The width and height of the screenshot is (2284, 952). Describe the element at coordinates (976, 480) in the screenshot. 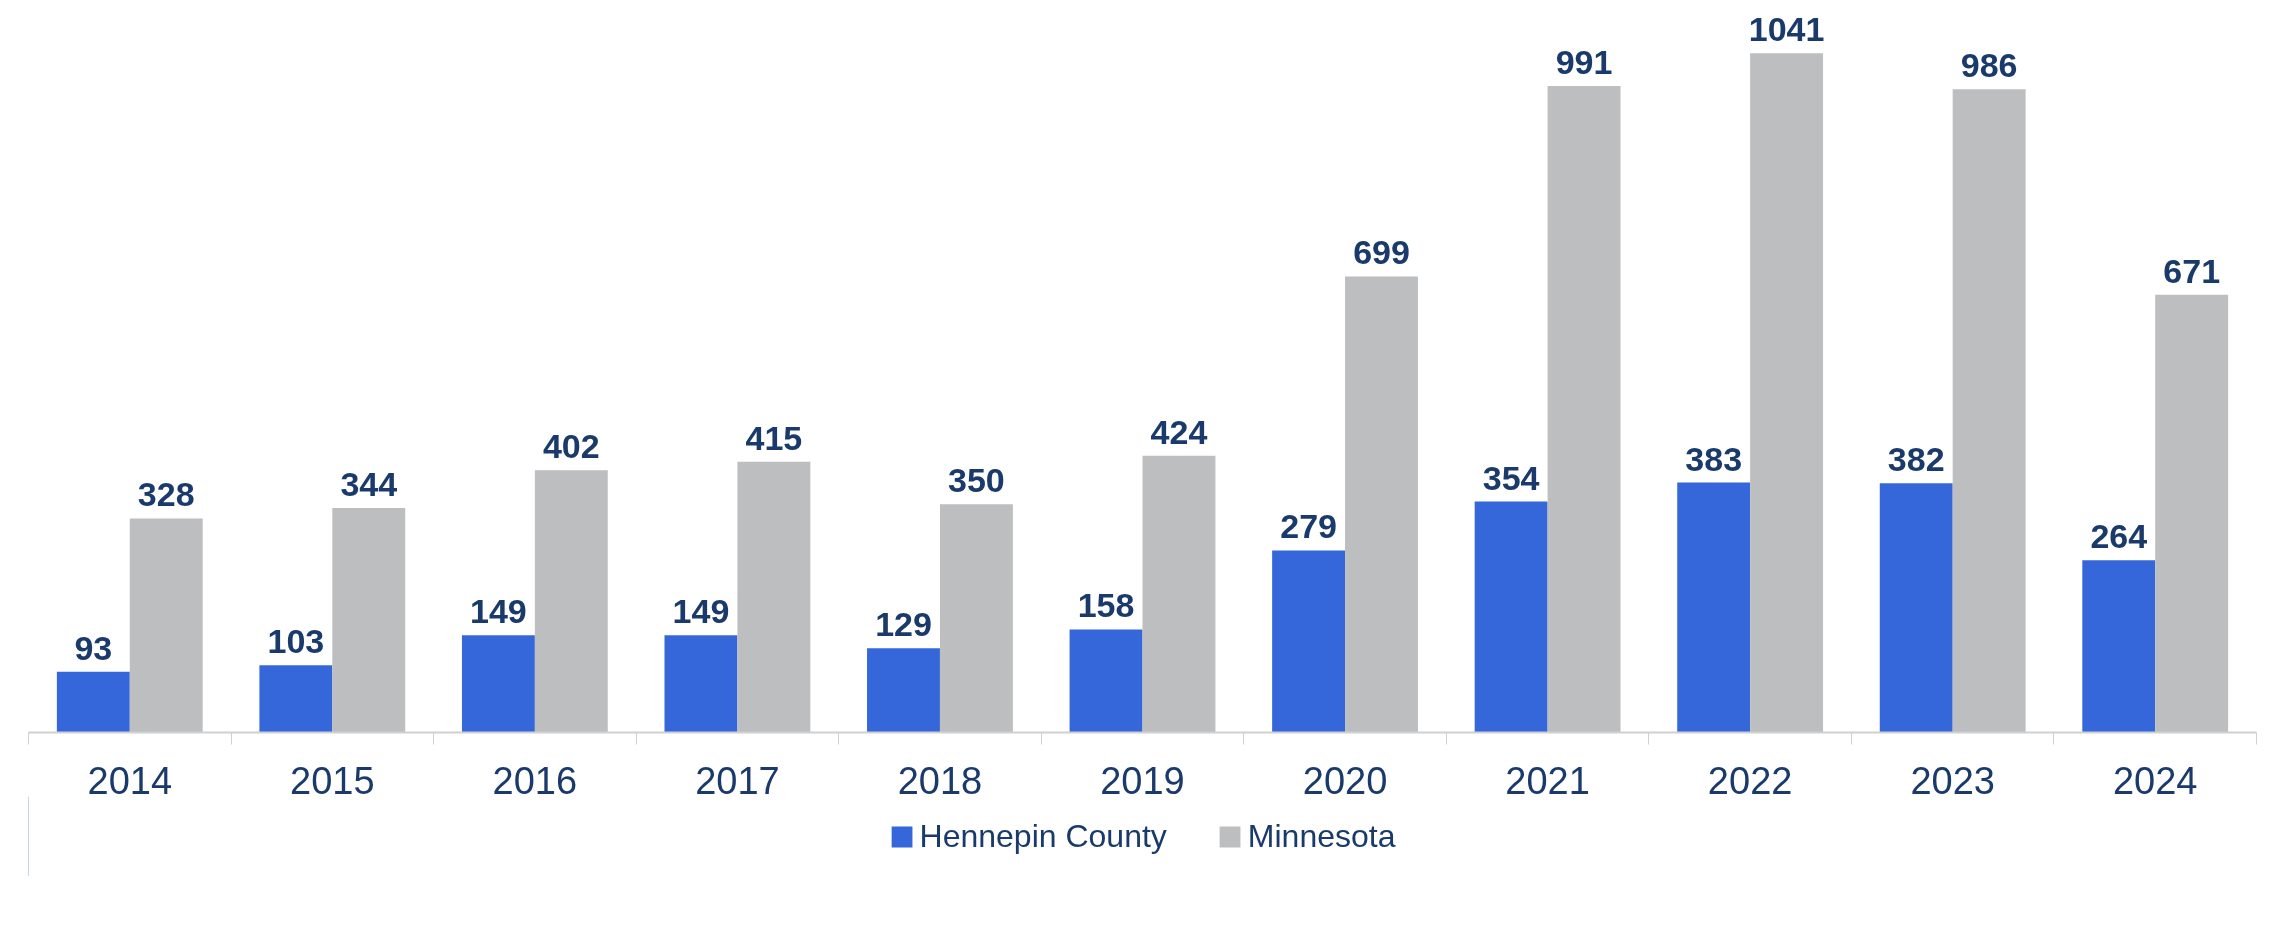

I see `data-label: 350` at that location.